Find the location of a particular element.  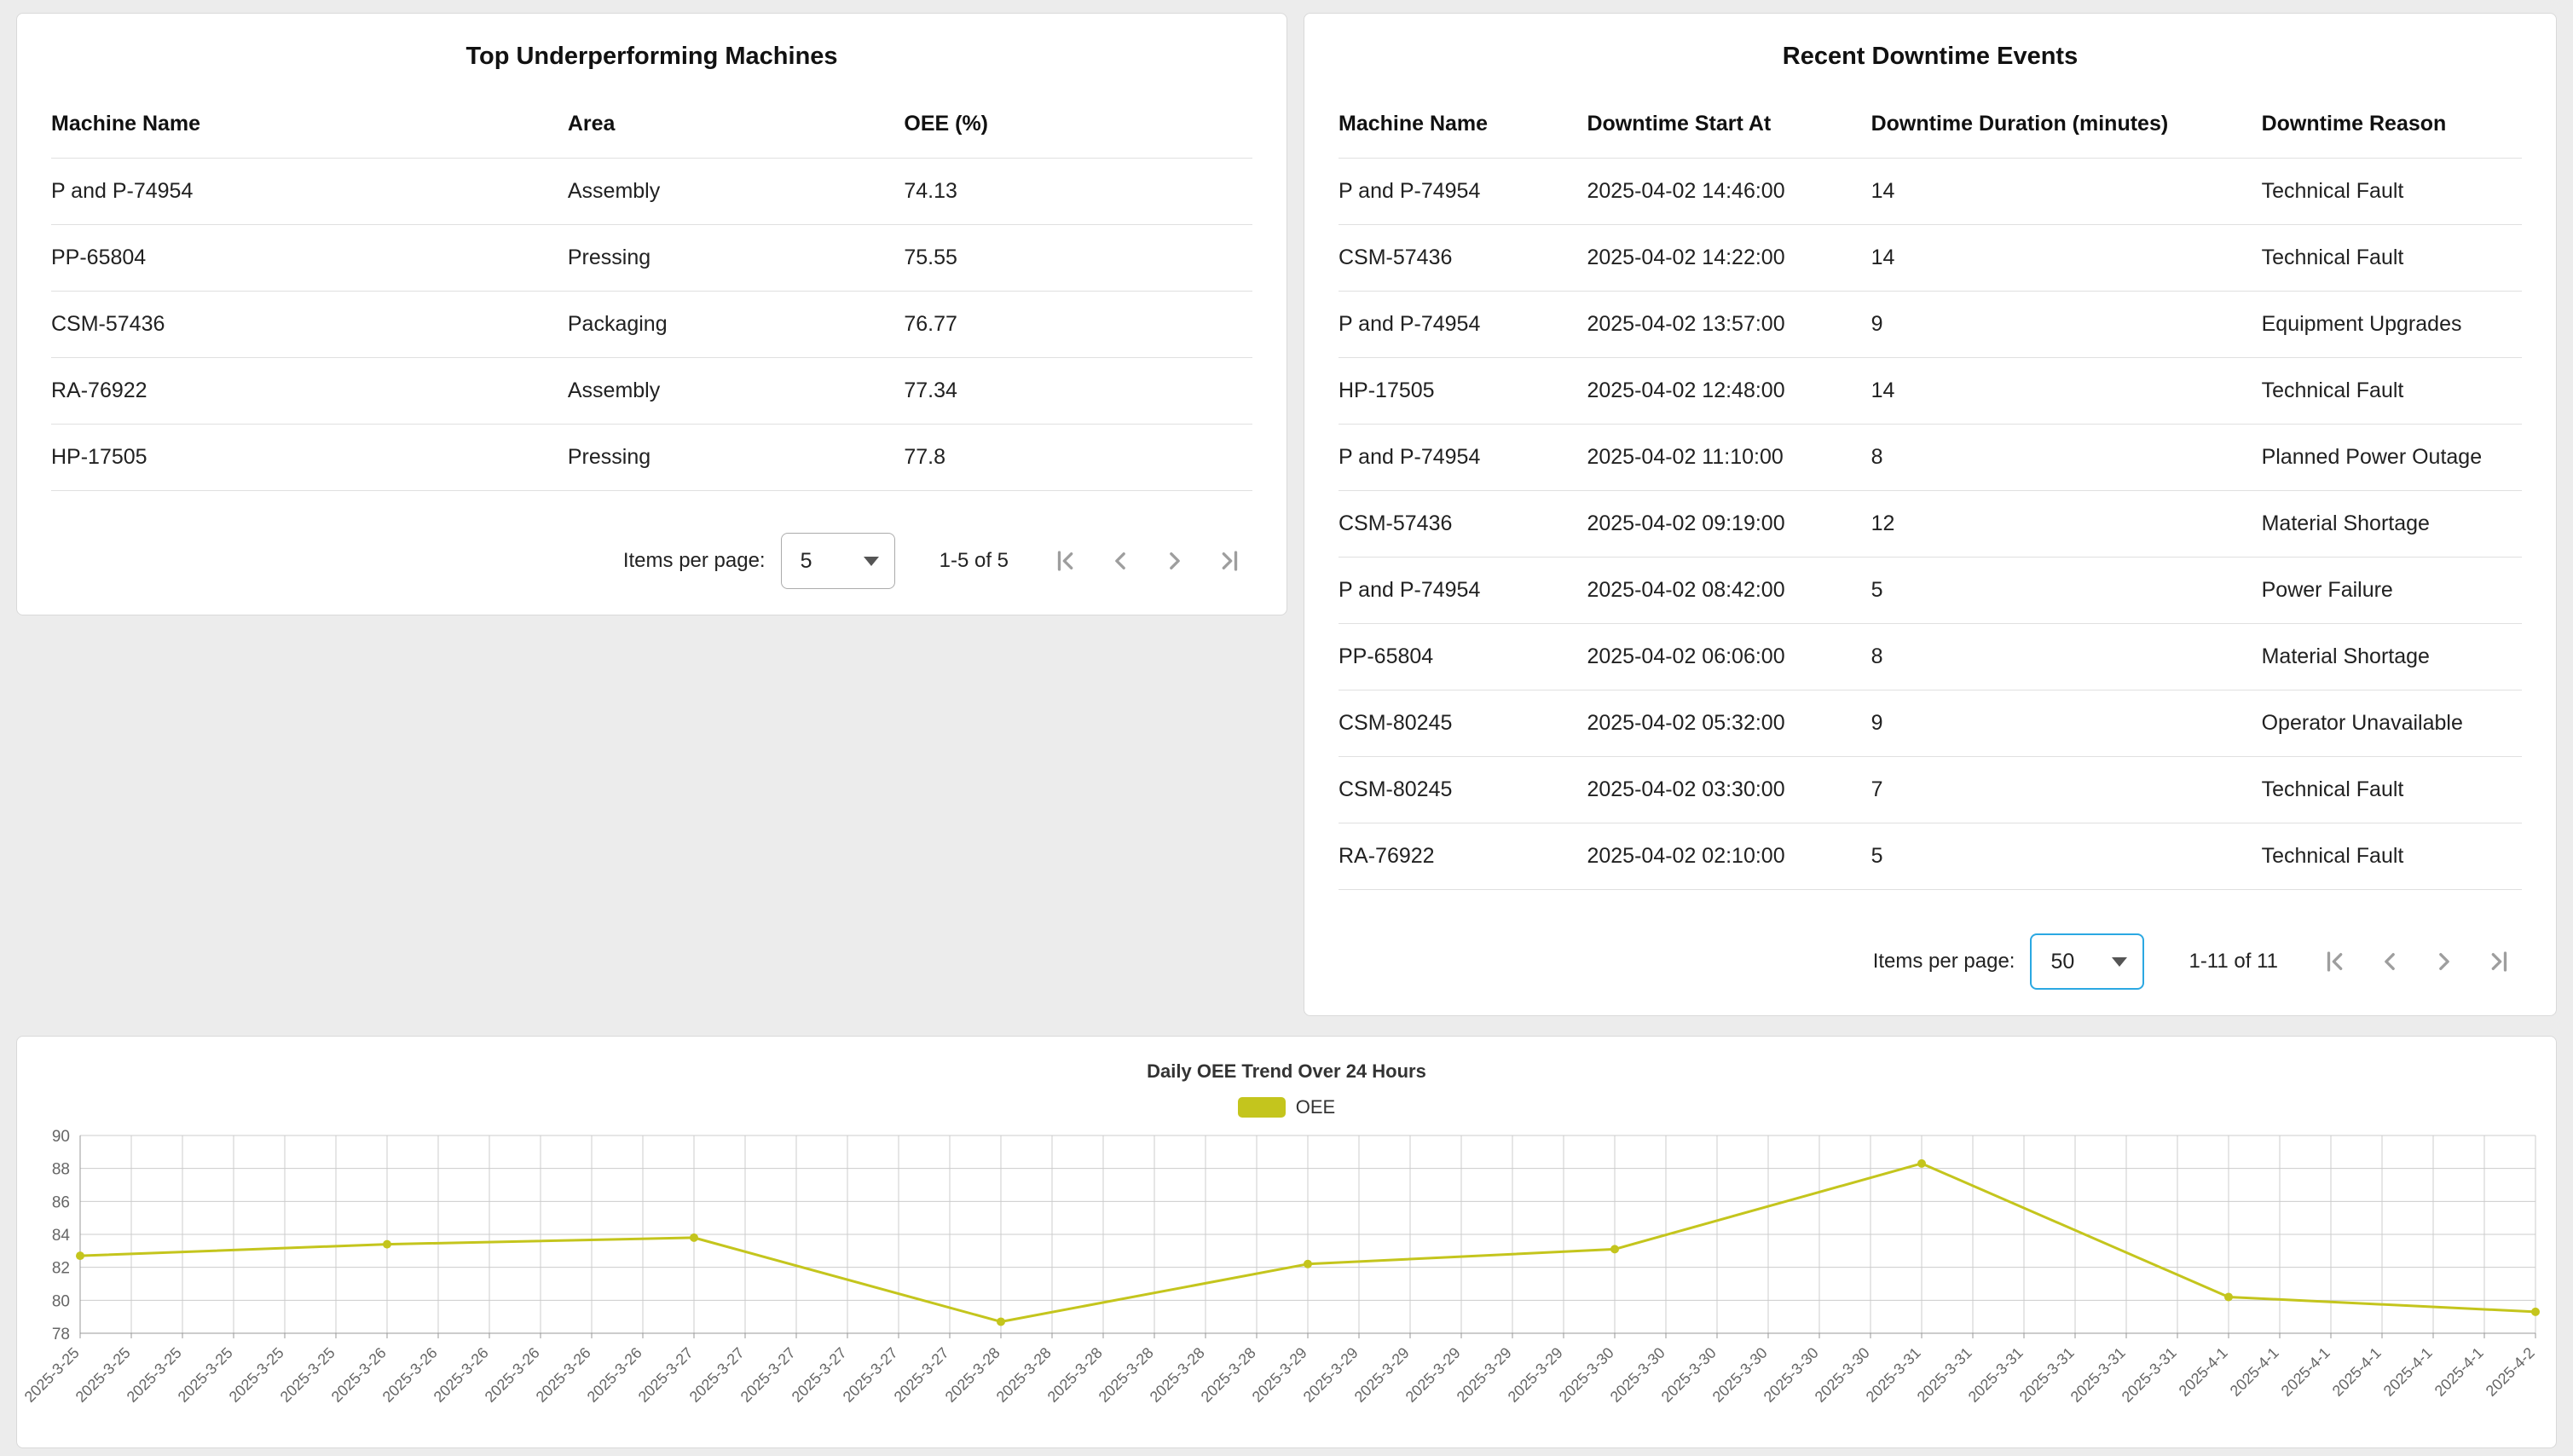

table-cell: Power Failure is located at coordinates (2391, 590).